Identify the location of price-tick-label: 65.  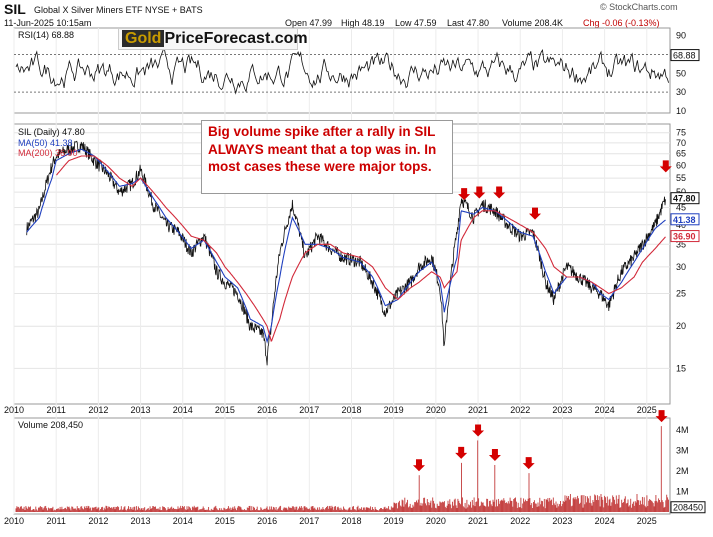
(681, 154).